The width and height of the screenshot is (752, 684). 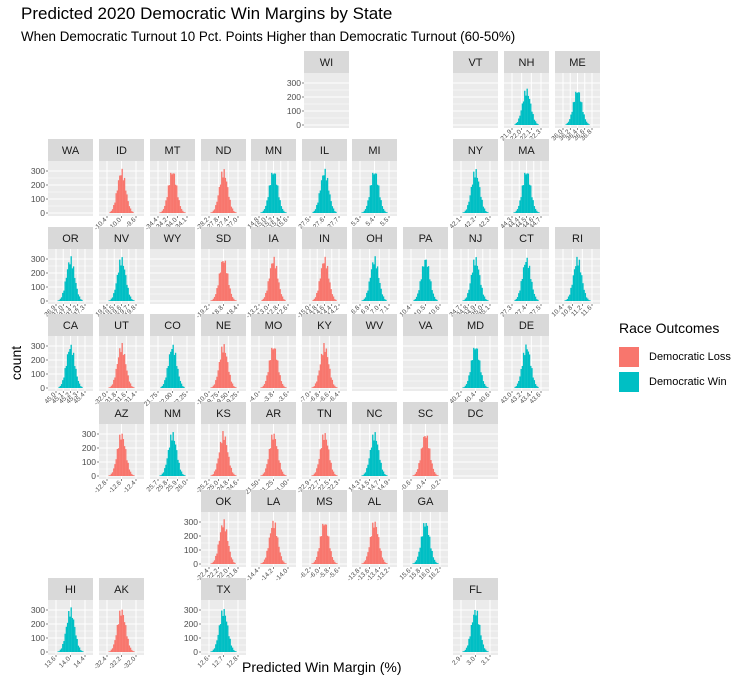 What do you see at coordinates (326, 100) in the screenshot?
I see `facet-panel` at bounding box center [326, 100].